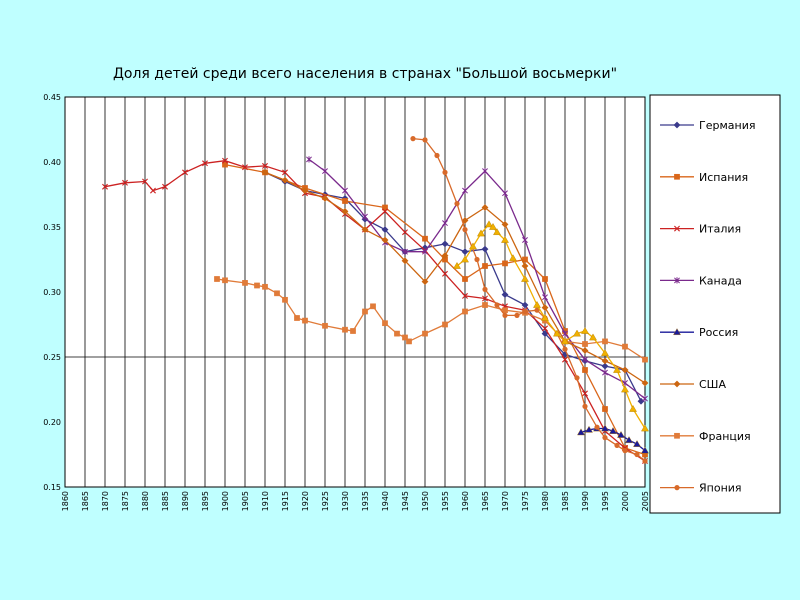  Describe the element at coordinates (52, 422) in the screenshot. I see `y-tick-label: 0.20` at that location.